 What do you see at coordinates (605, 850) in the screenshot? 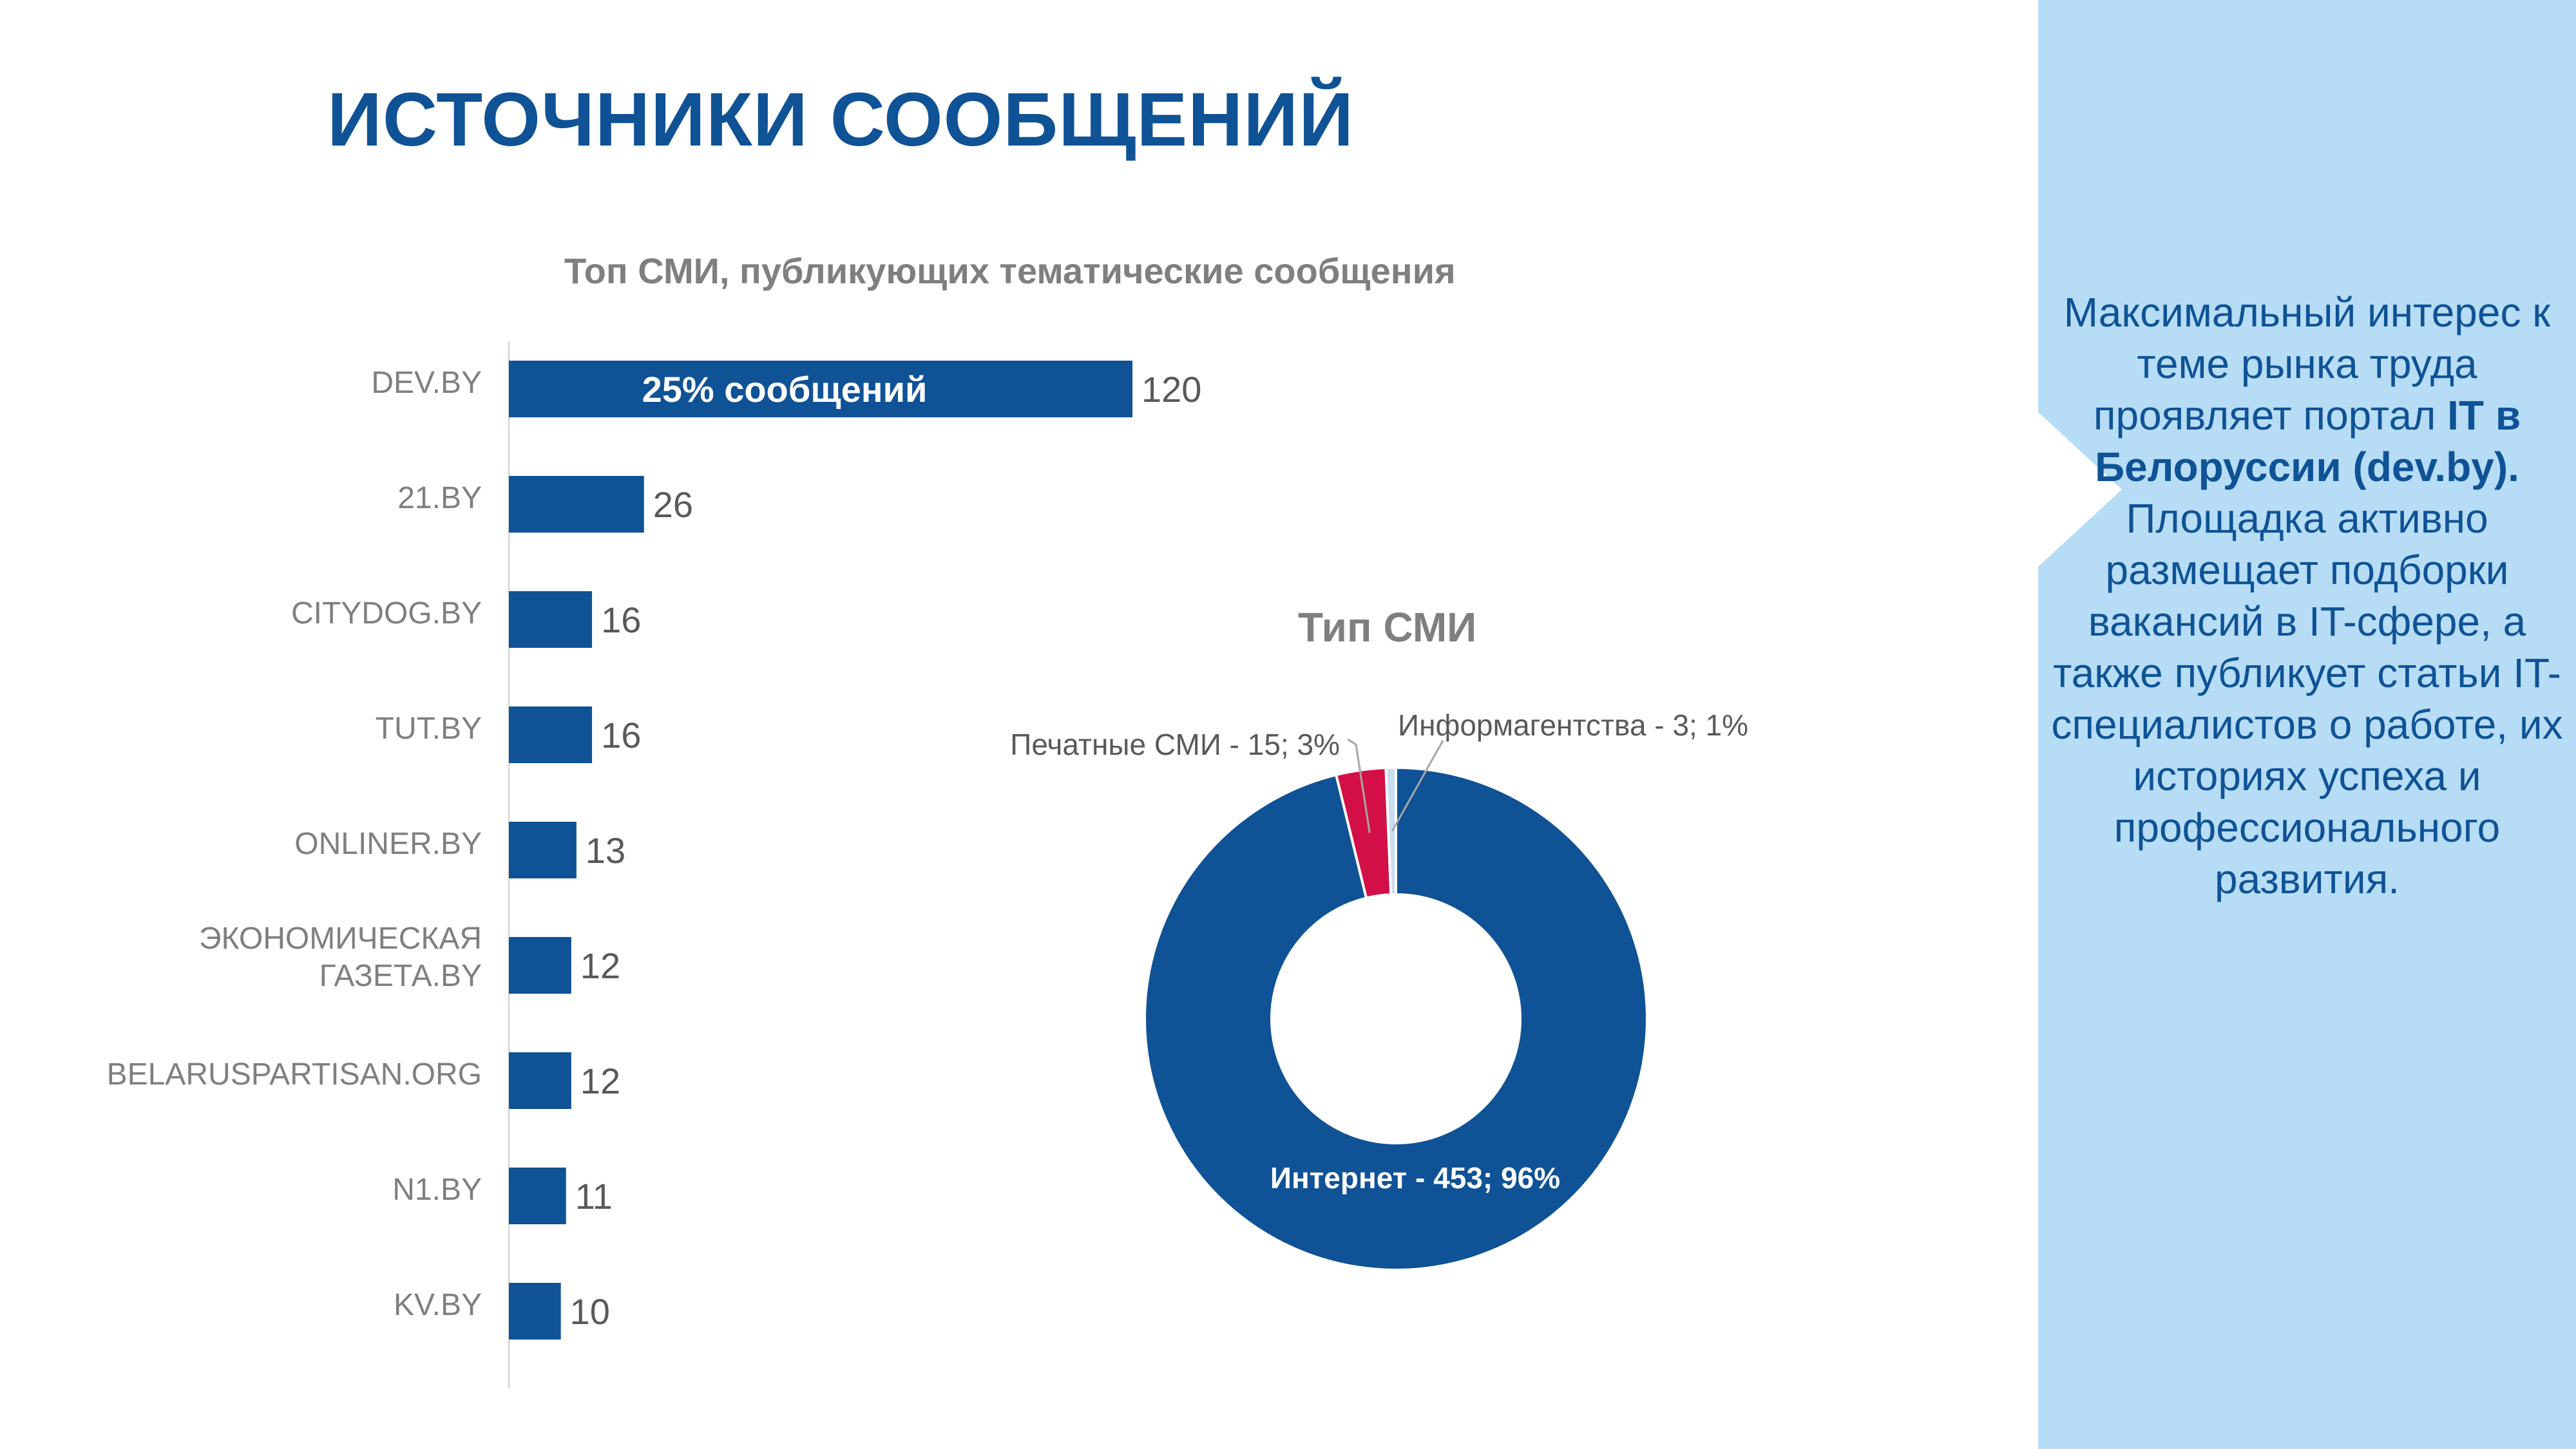
I see `bar-value-4: 13` at bounding box center [605, 850].